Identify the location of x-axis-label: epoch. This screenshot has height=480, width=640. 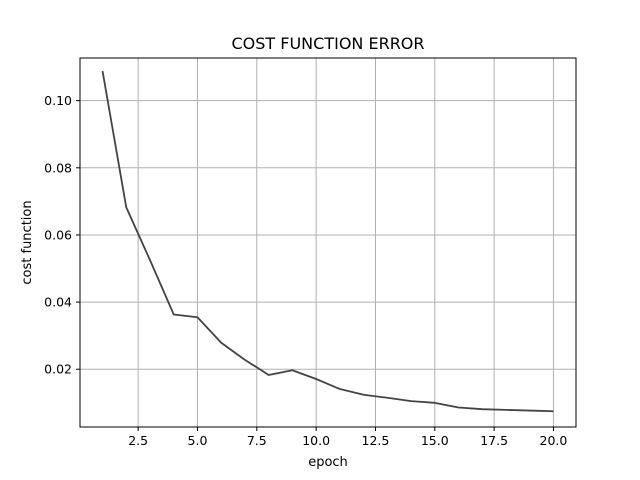
(328, 462).